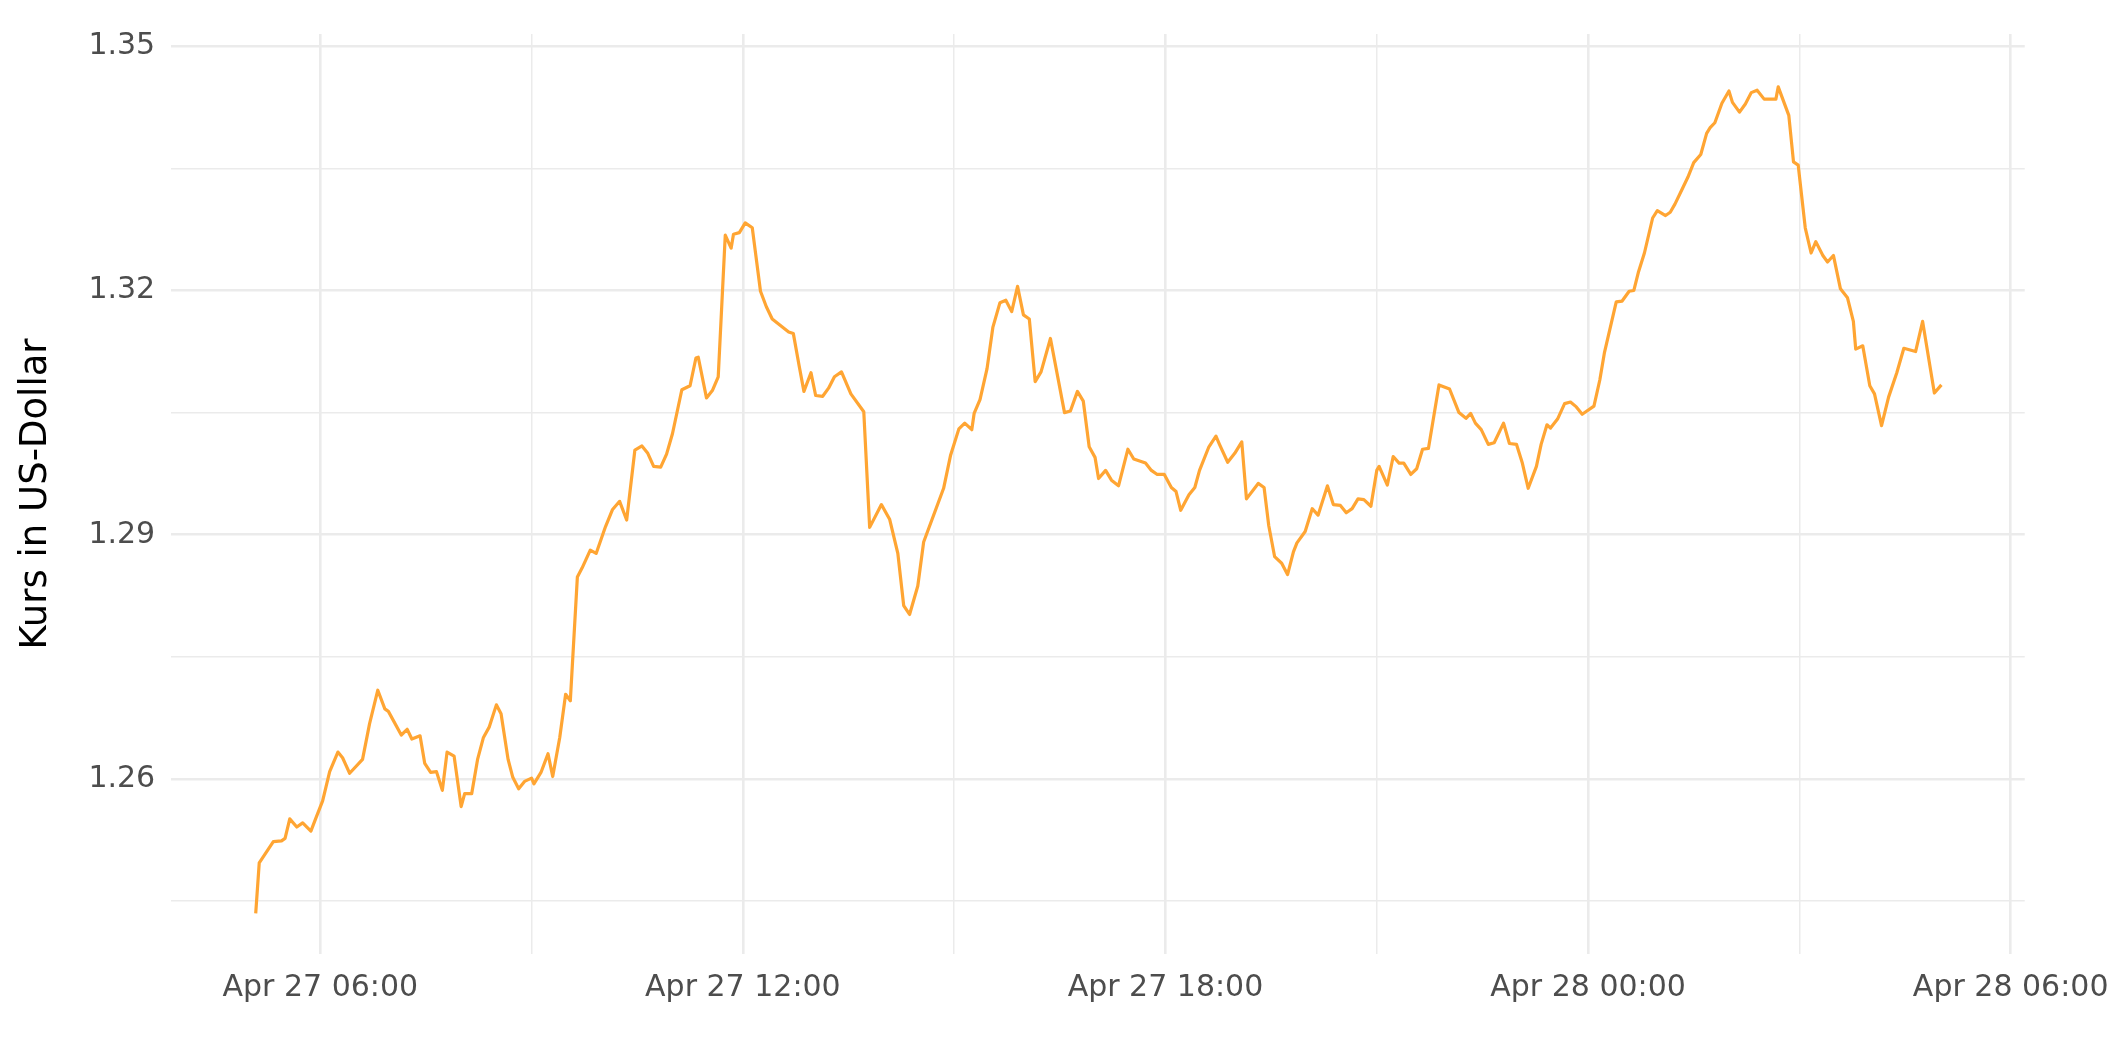 This screenshot has height=1062, width=2125. I want to click on x-tick-label: Apr 27 18:00, so click(1165, 985).